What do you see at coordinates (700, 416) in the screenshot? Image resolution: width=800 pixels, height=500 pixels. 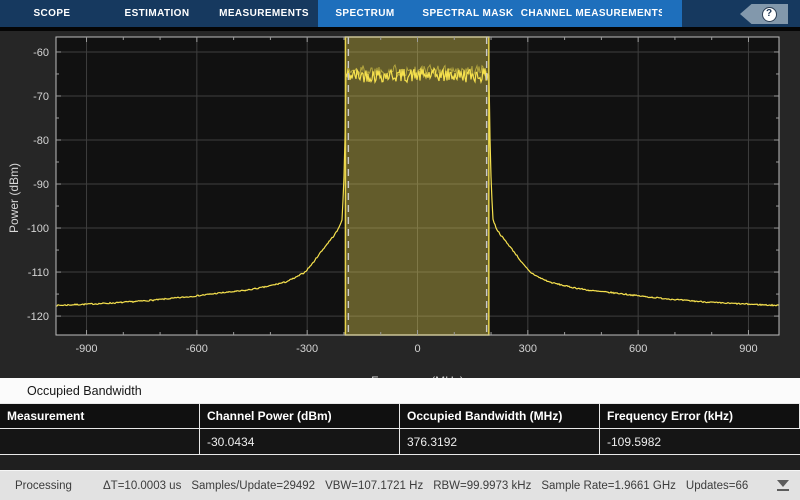 I see `col-header-frequency-error: Frequency Error (kHz)` at bounding box center [700, 416].